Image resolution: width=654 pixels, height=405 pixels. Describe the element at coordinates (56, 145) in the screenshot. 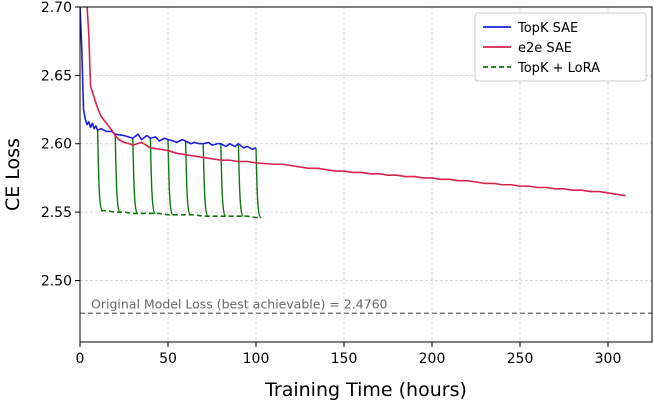

I see `y-tick-label: 2.60` at that location.